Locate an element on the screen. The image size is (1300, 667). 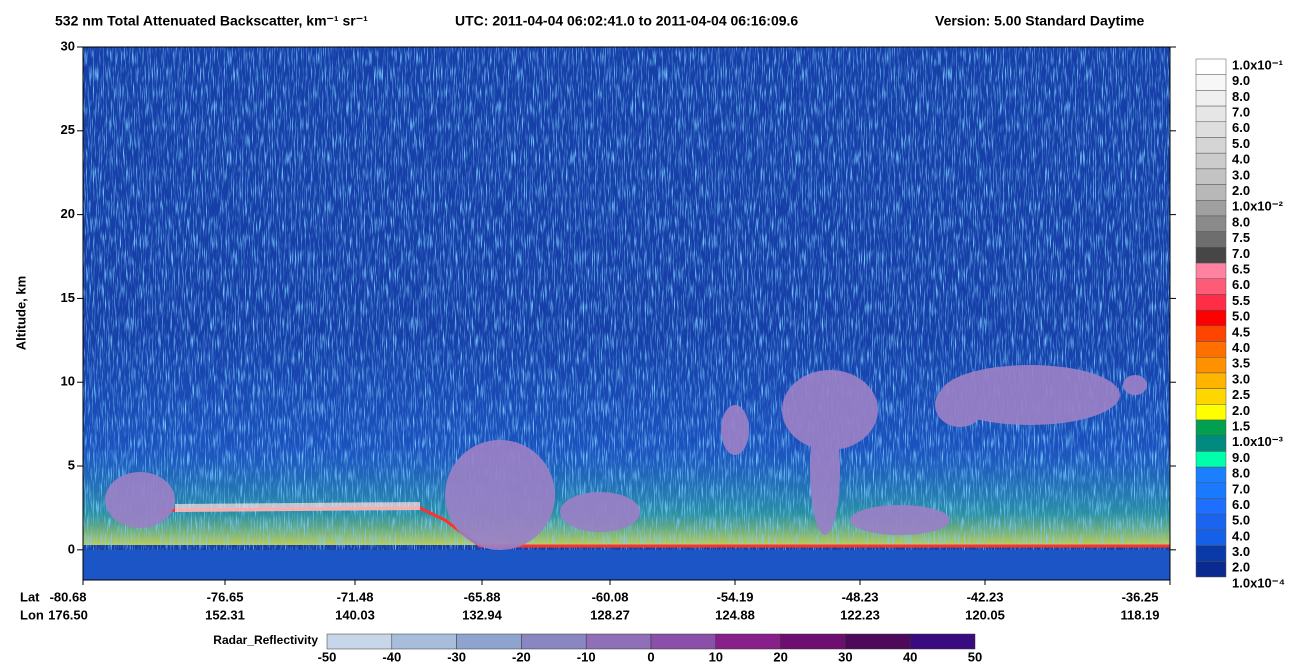
lon-tick-label: 152.31 is located at coordinates (225, 614).